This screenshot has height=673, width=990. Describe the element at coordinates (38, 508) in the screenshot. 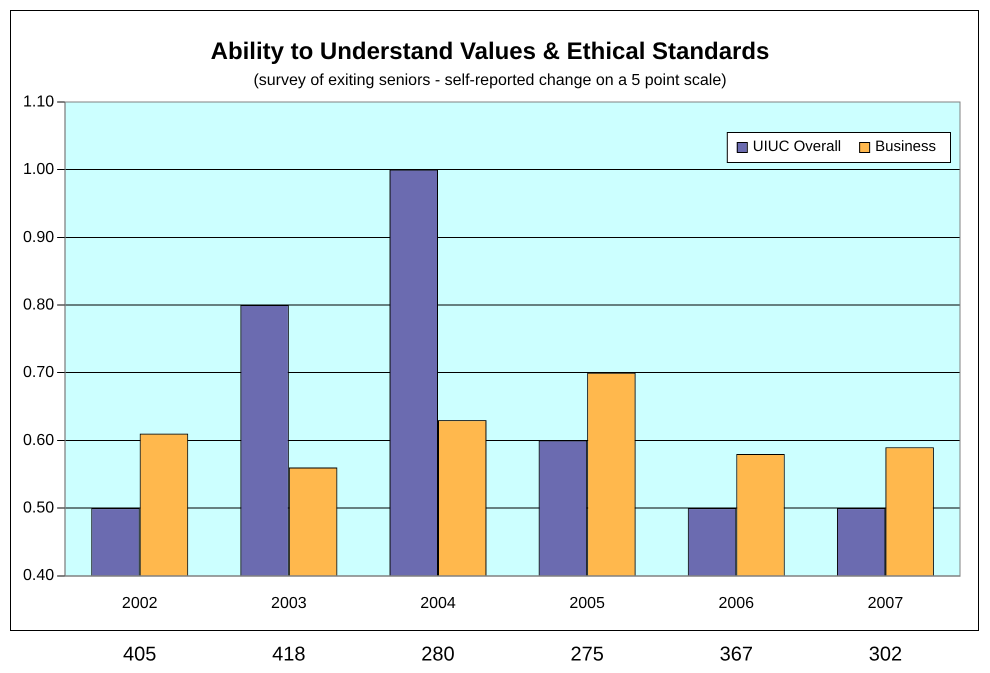

I see `y-tick-label: 0.50` at that location.